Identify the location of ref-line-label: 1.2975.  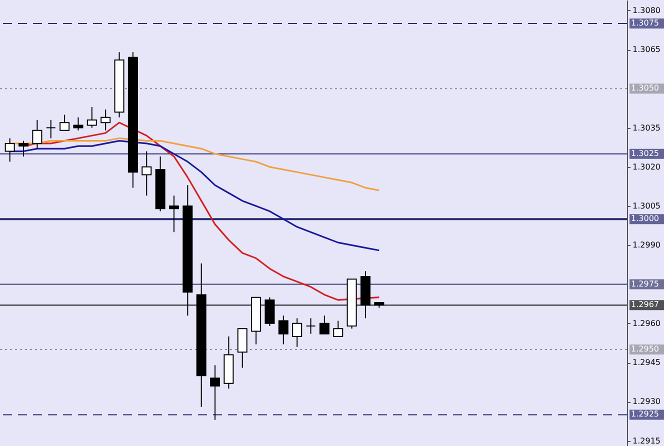
(645, 283).